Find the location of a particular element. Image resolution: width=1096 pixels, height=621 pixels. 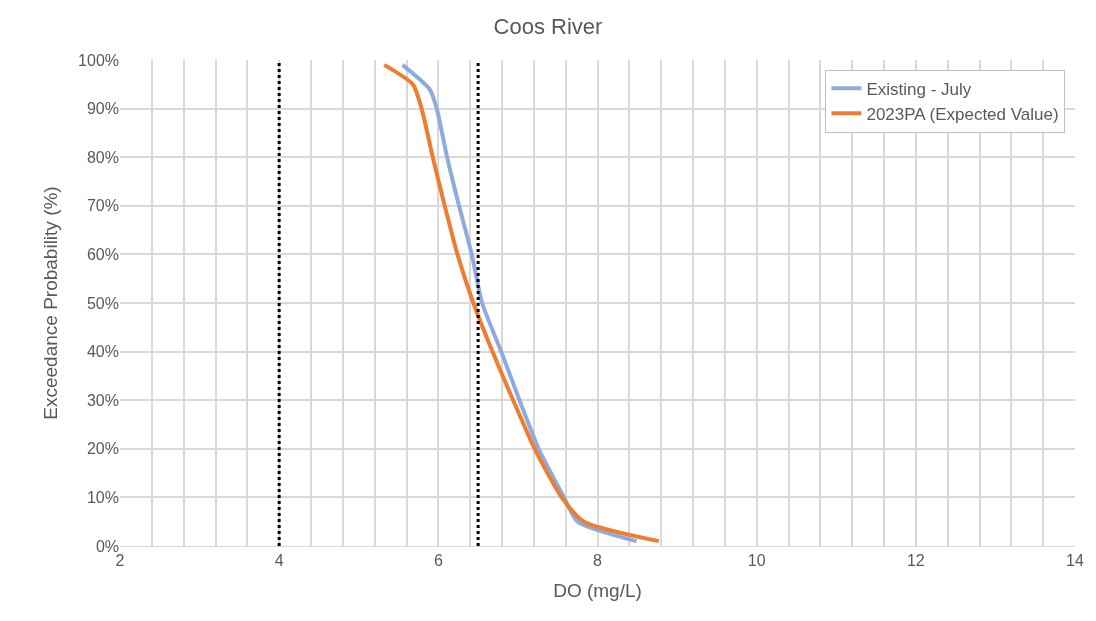

y-tick-label: 20% is located at coordinates (102, 449).